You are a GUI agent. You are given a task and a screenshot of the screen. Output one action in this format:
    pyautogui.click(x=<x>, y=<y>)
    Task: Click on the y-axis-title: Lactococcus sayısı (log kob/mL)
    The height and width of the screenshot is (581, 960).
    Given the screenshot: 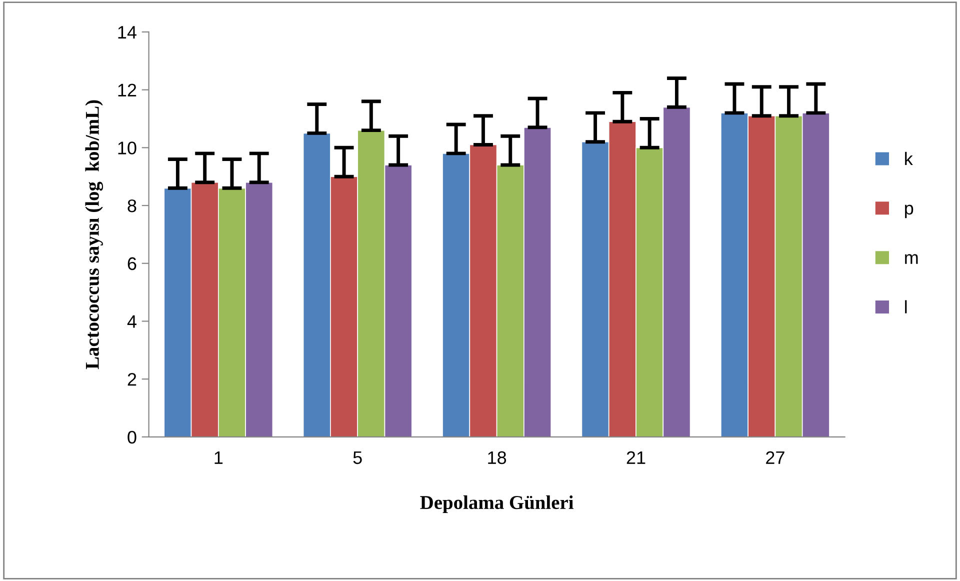 What is the action you would take?
    pyautogui.click(x=94, y=235)
    